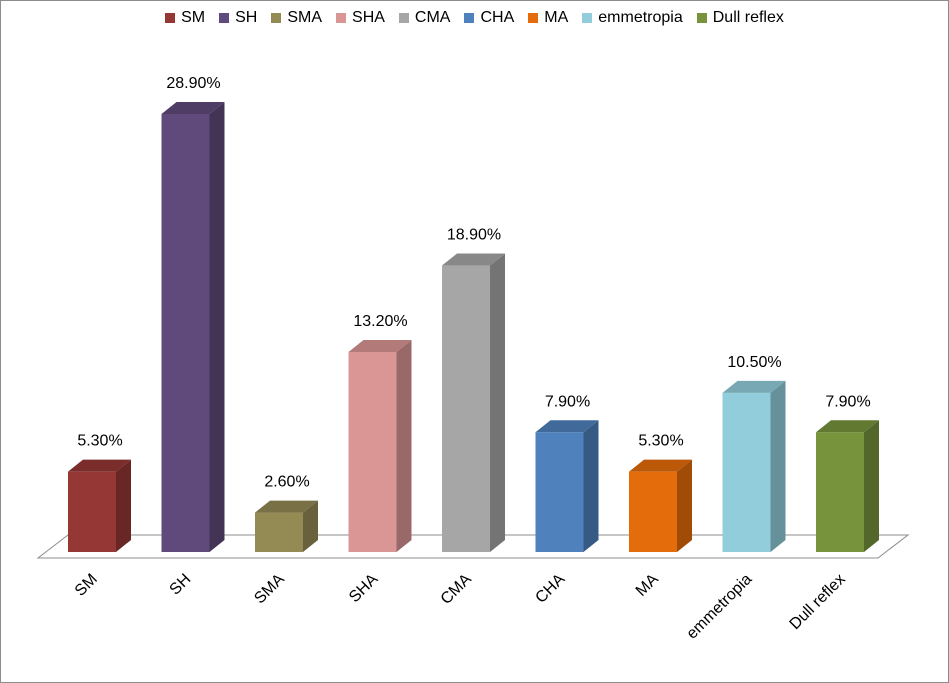  Describe the element at coordinates (720, 607) in the screenshot. I see `x-tick-label: emmetropia` at that location.